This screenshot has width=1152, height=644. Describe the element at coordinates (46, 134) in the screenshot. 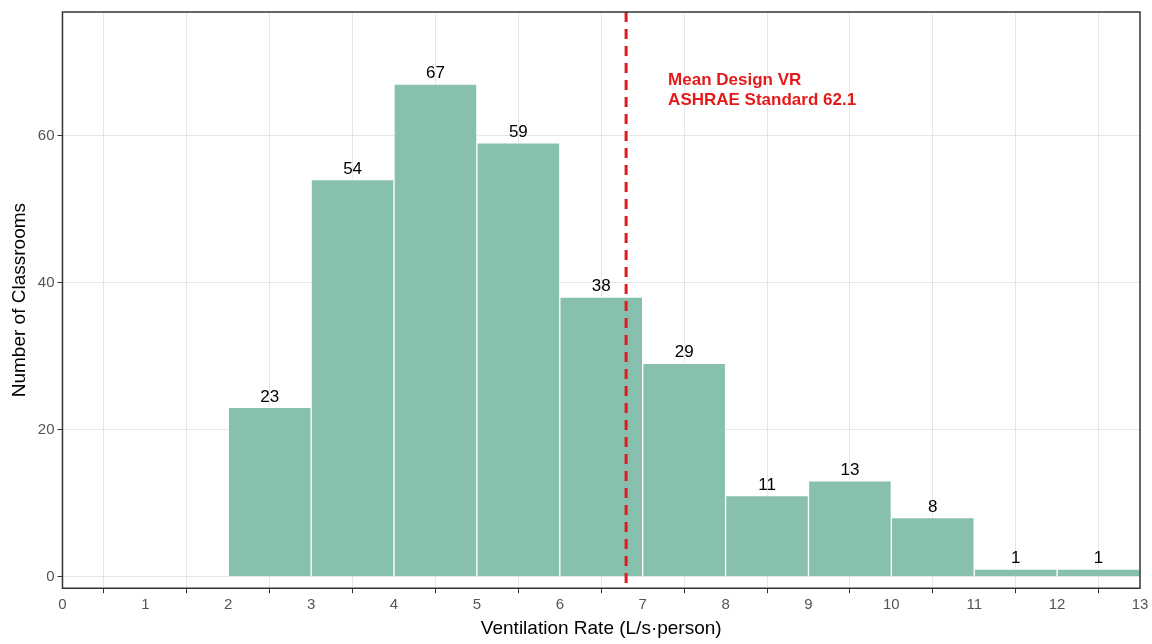

I see `y-tick-label: 60` at that location.